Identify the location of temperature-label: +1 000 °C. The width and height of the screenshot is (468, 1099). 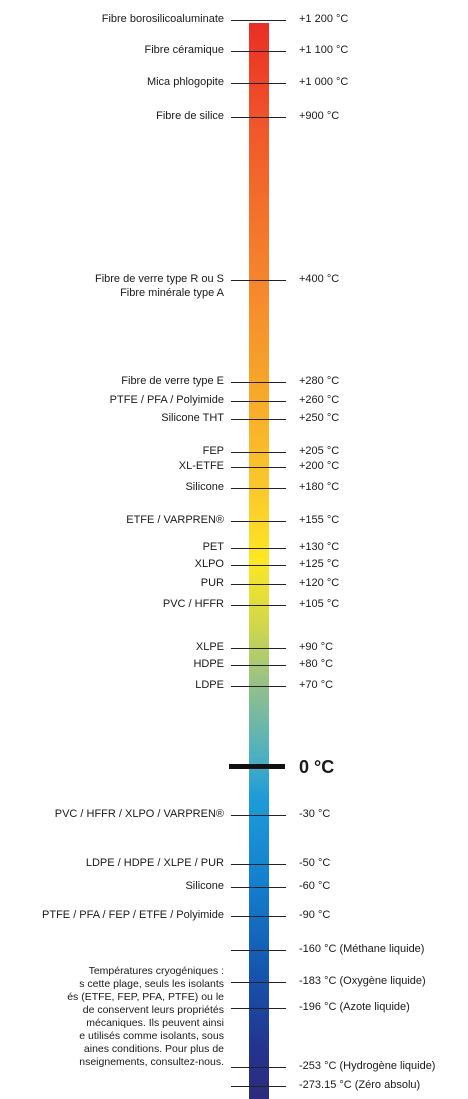
(324, 82).